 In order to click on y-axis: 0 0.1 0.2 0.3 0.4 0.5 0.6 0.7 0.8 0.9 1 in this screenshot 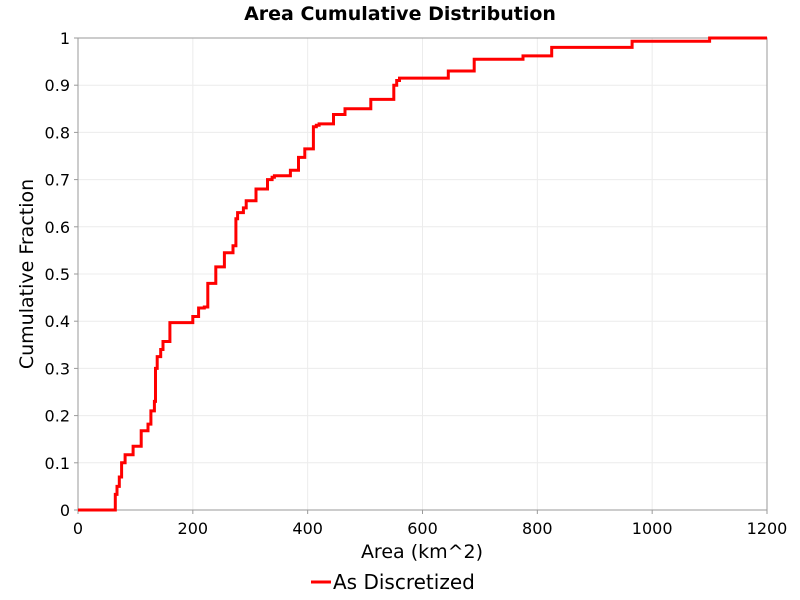, I will do `click(61, 274)`.